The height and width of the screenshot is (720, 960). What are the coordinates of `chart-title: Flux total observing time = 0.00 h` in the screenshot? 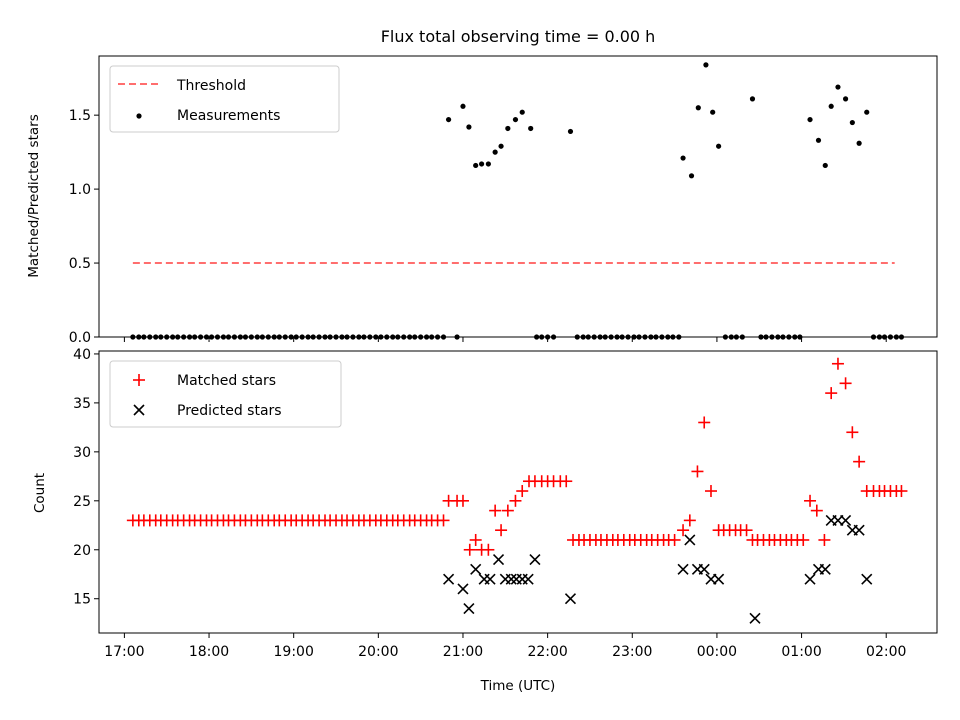 It's located at (518, 36).